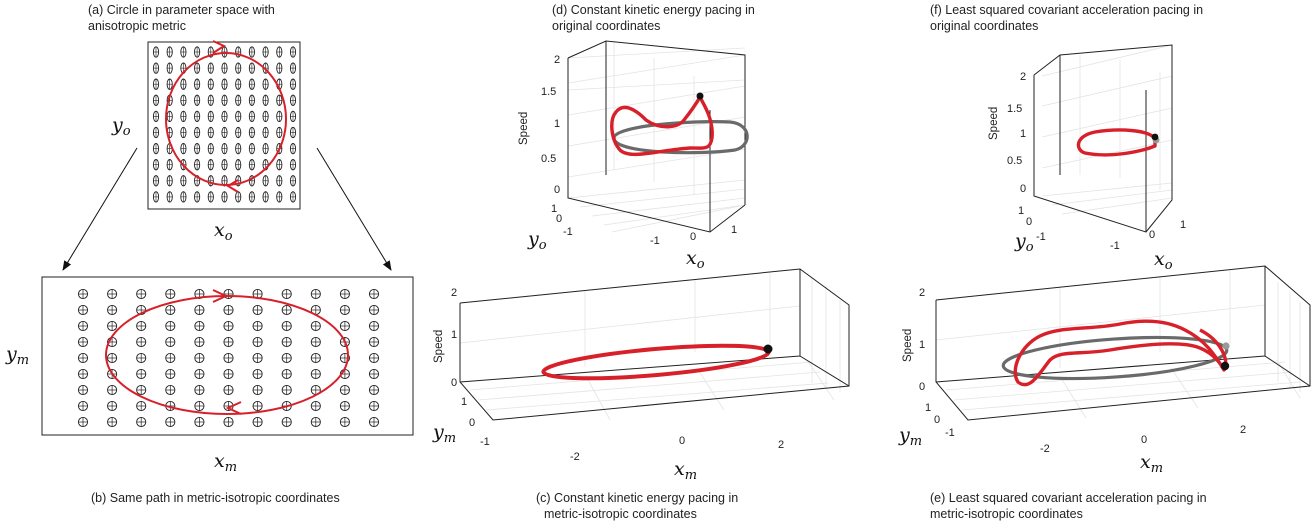  I want to click on metric-ellipse-grid-a, so click(224, 124).